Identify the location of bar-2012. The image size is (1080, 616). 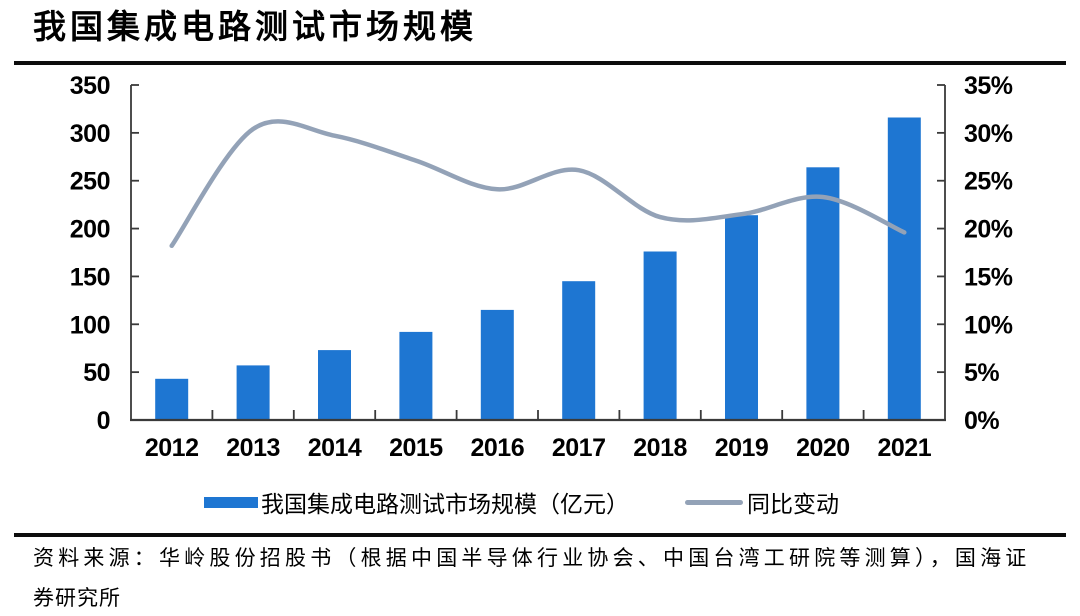
(172, 399).